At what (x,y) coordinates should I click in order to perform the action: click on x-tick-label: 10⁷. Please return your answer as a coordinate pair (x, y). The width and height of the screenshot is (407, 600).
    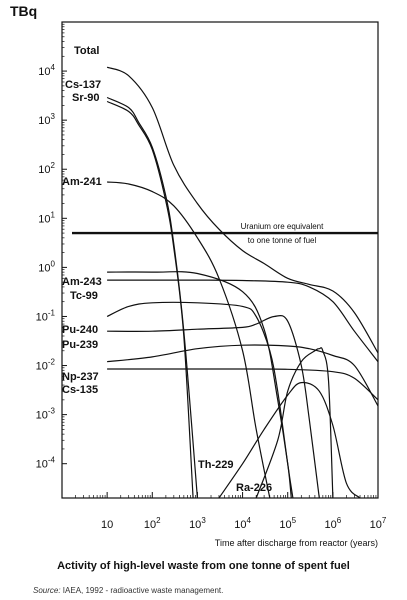
    Looking at the image, I should click on (378, 523).